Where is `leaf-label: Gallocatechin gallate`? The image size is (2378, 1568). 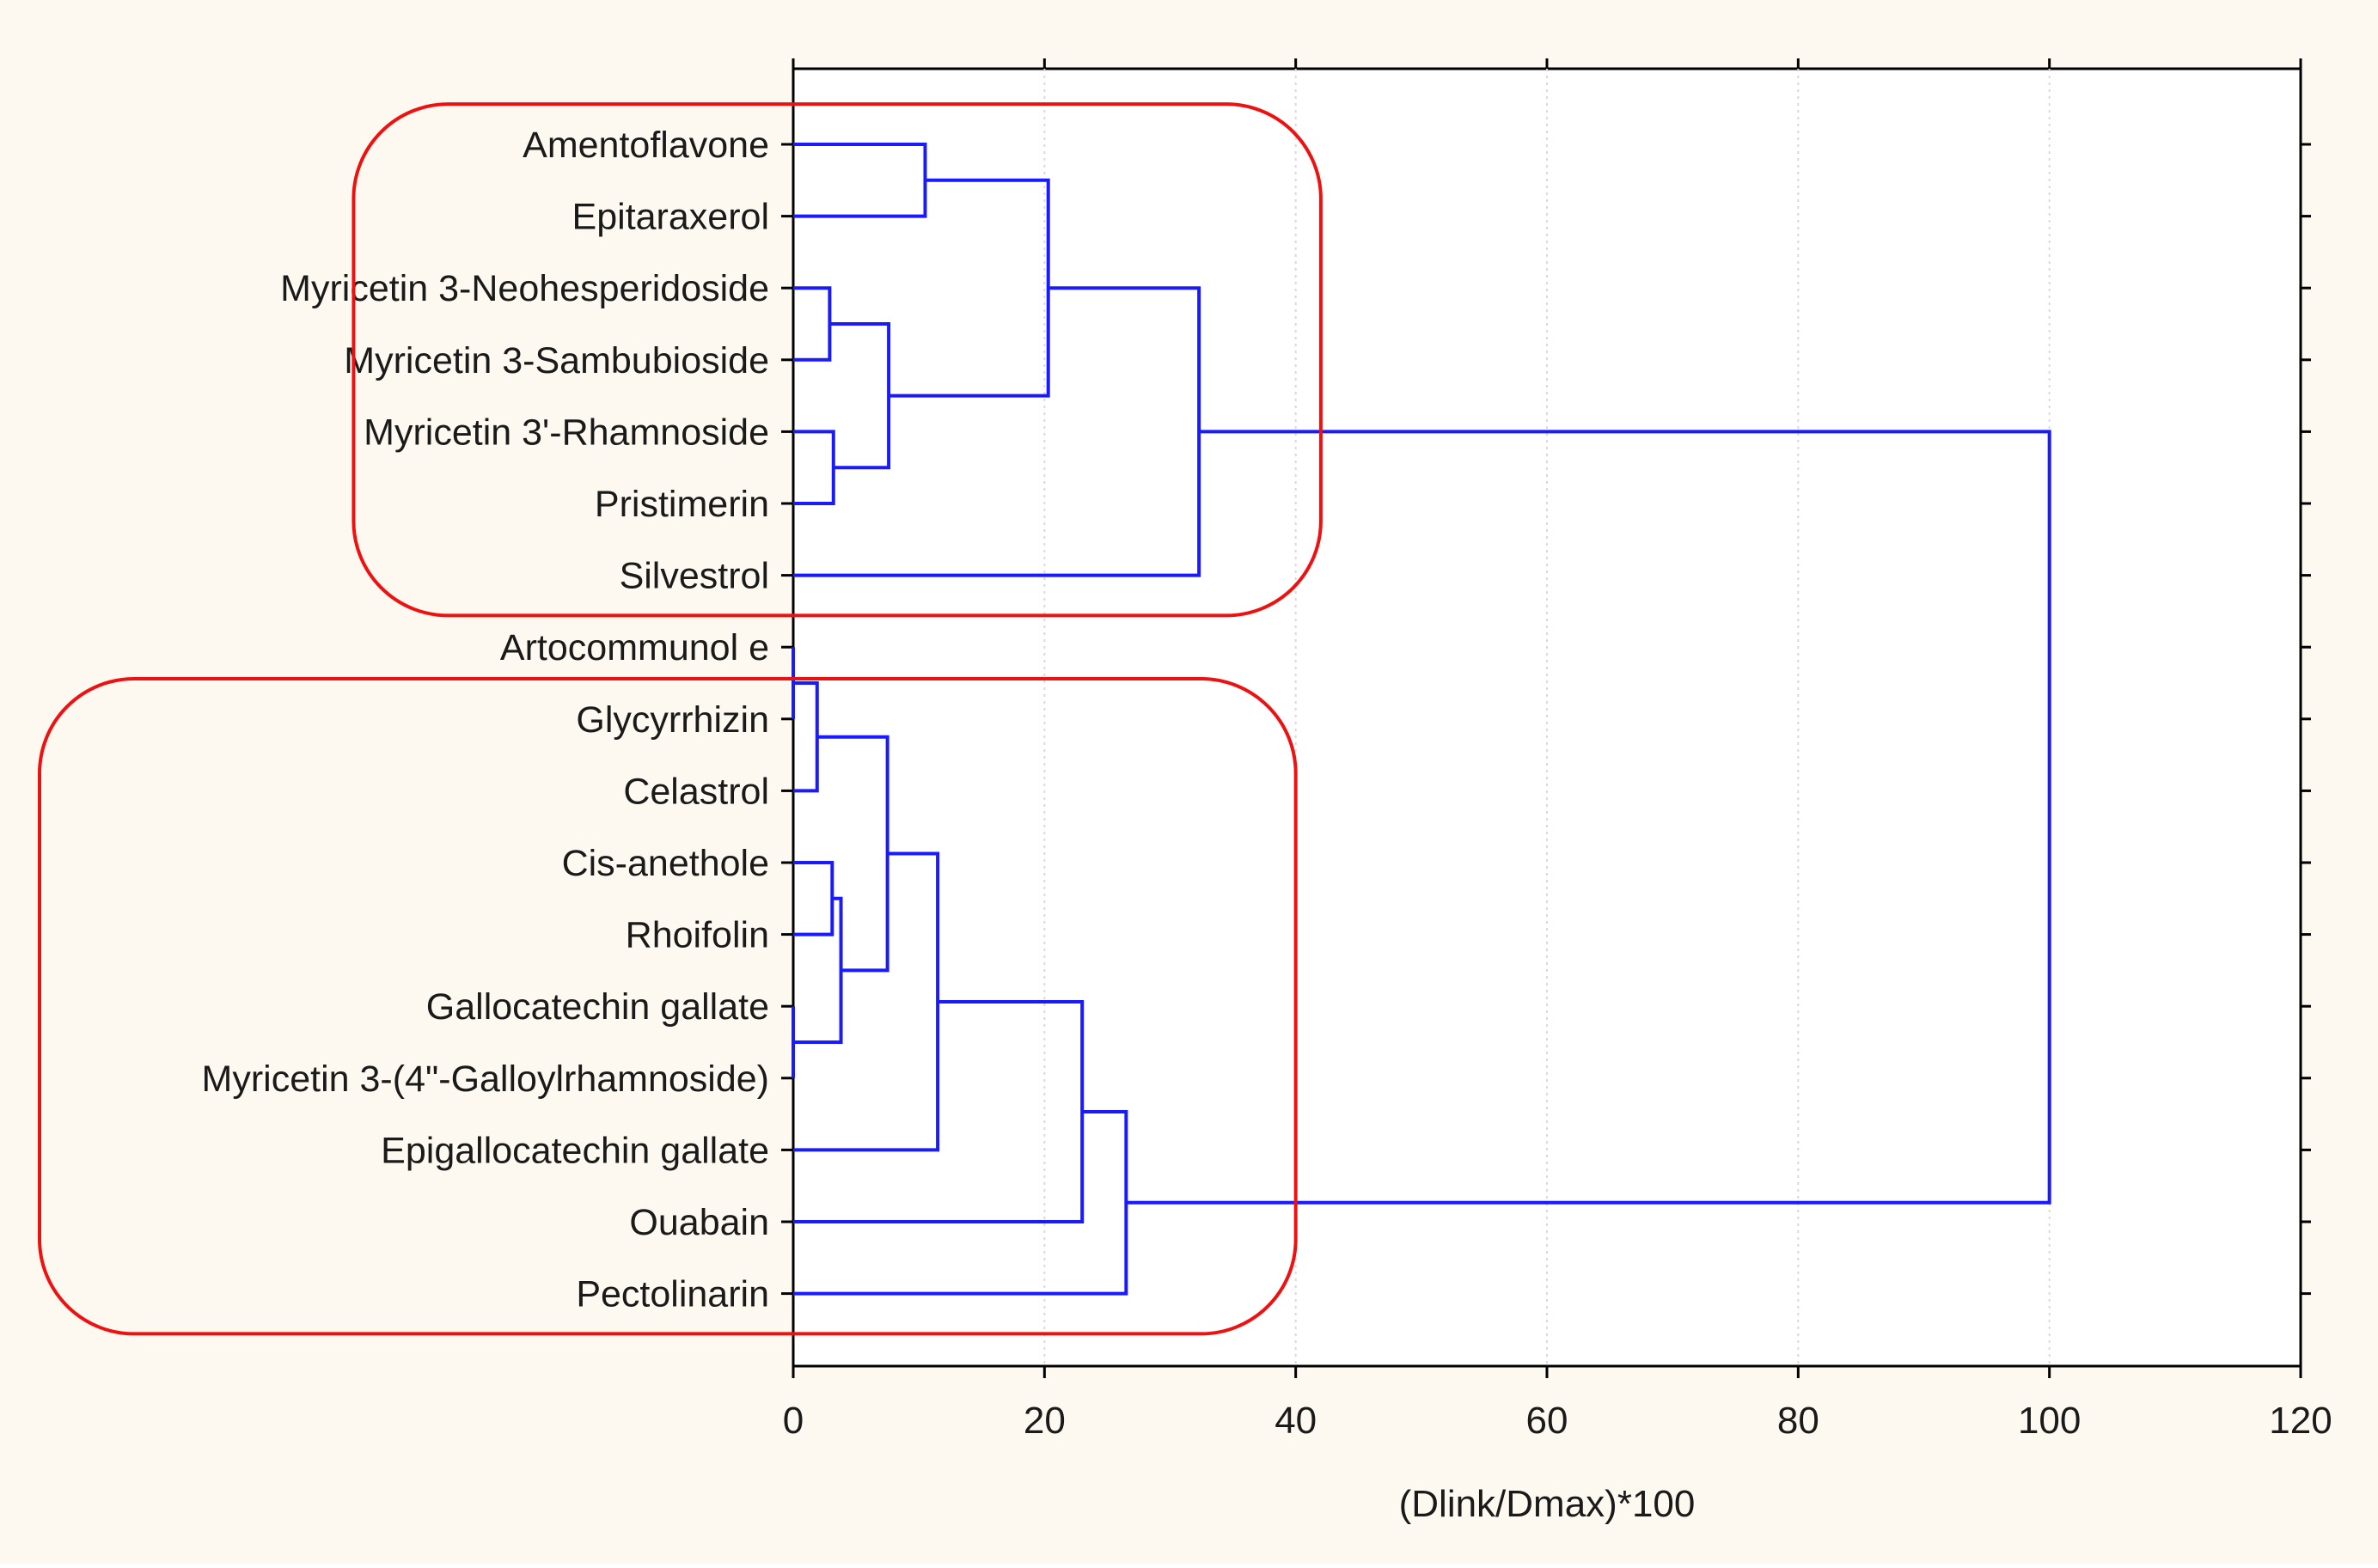 leaf-label: Gallocatechin gallate is located at coordinates (598, 1007).